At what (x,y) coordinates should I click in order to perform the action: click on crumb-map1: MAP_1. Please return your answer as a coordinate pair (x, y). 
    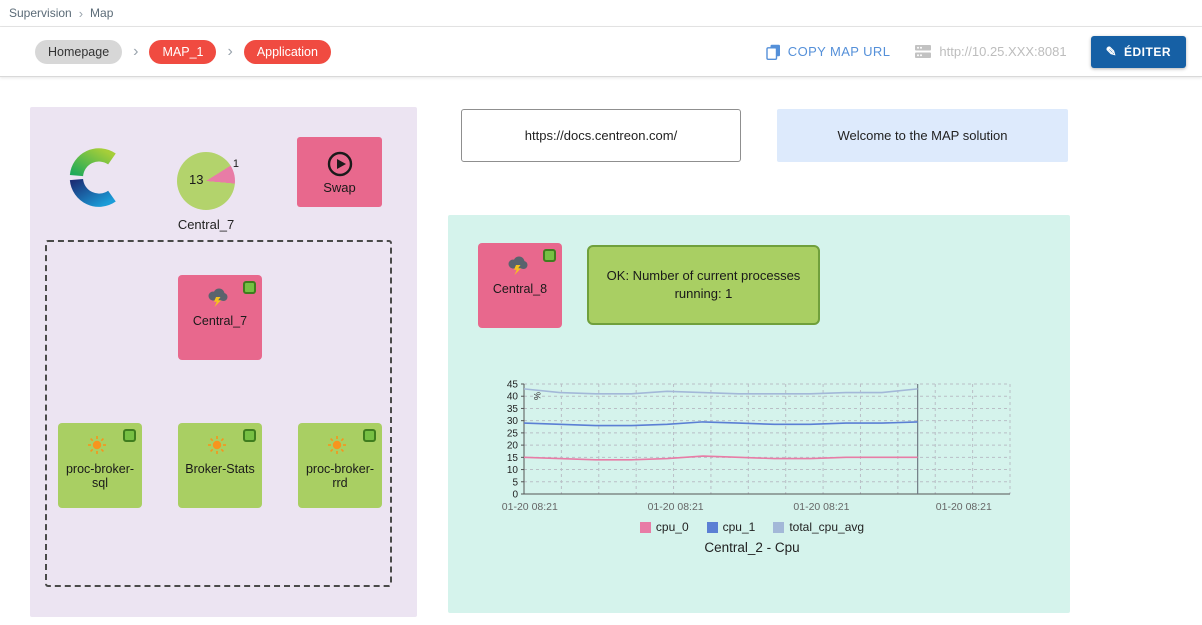
    Looking at the image, I should click on (183, 51).